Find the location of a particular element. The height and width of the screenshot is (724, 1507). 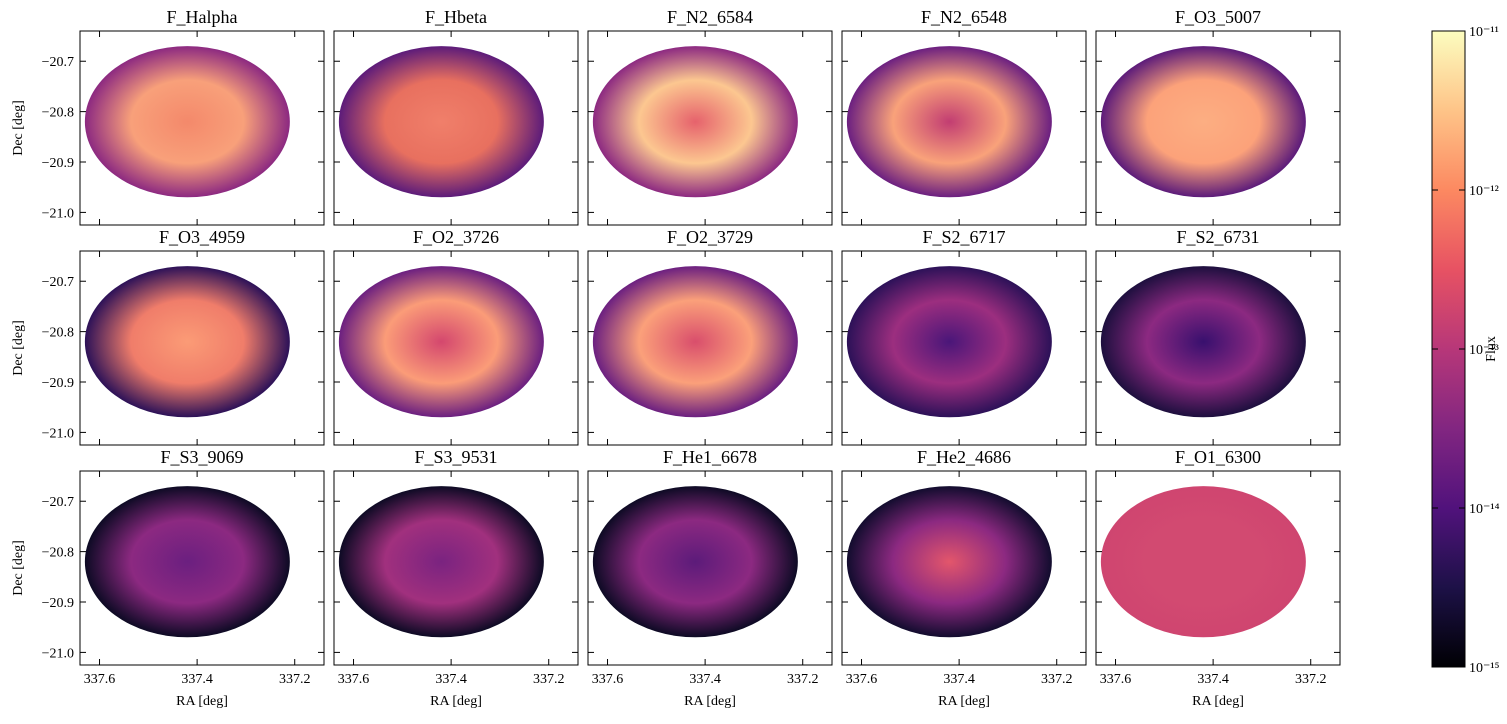

panel-title: F_O2_3729 is located at coordinates (710, 237).